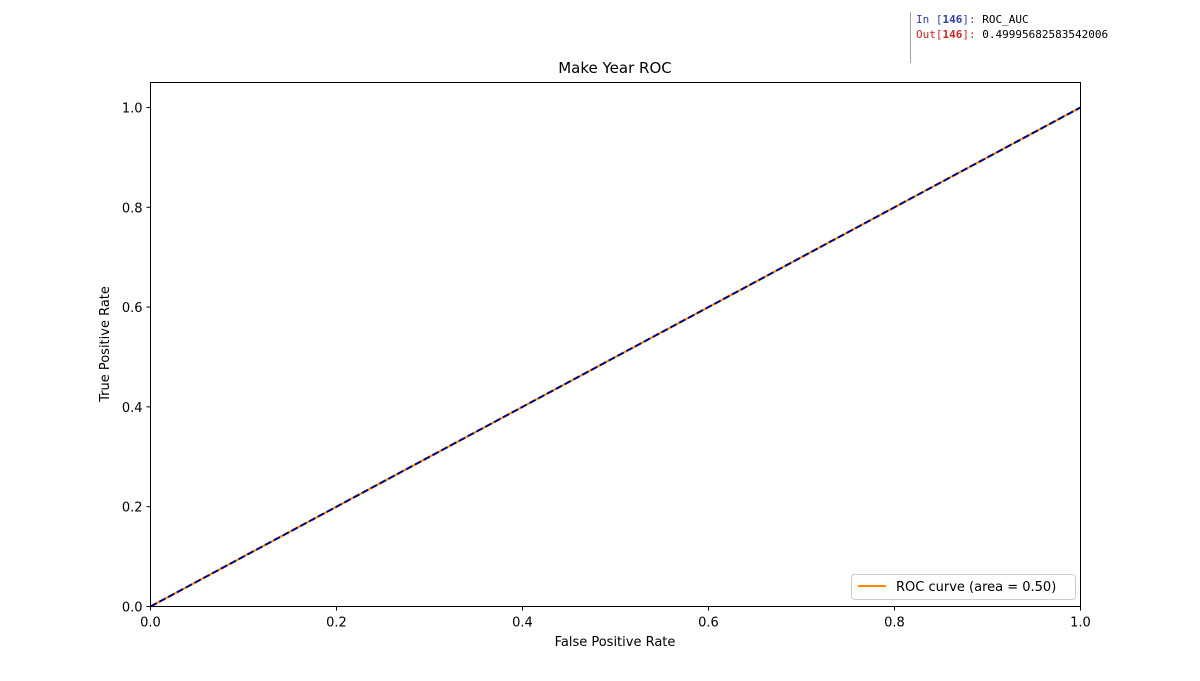 This screenshot has height=681, width=1200. I want to click on y-tick-label: 0.8, so click(132, 208).